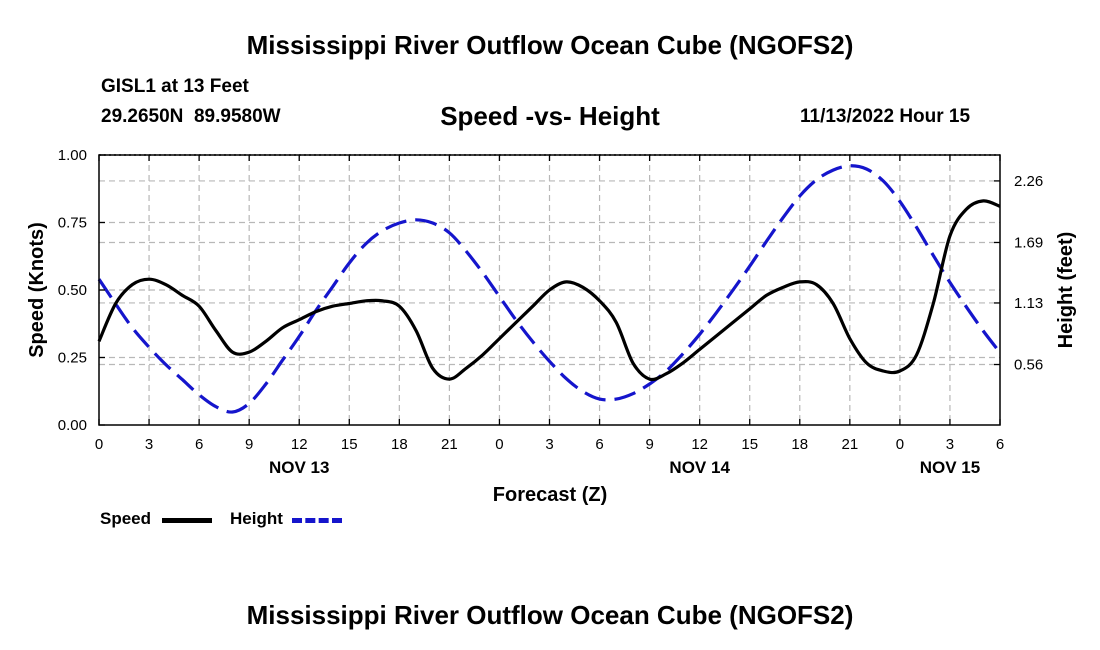  I want to click on run-time: 11/13/2022 Hour 15, so click(885, 116).